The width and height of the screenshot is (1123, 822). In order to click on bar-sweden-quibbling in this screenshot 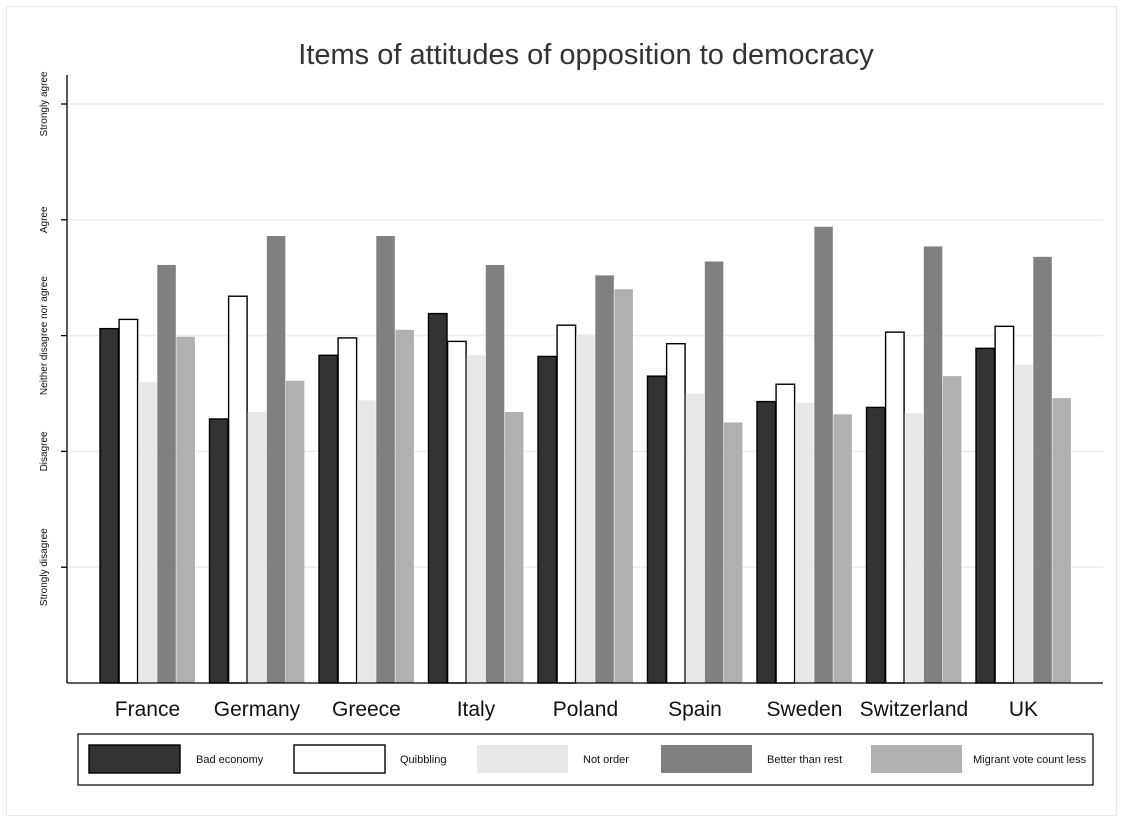, I will do `click(785, 533)`.